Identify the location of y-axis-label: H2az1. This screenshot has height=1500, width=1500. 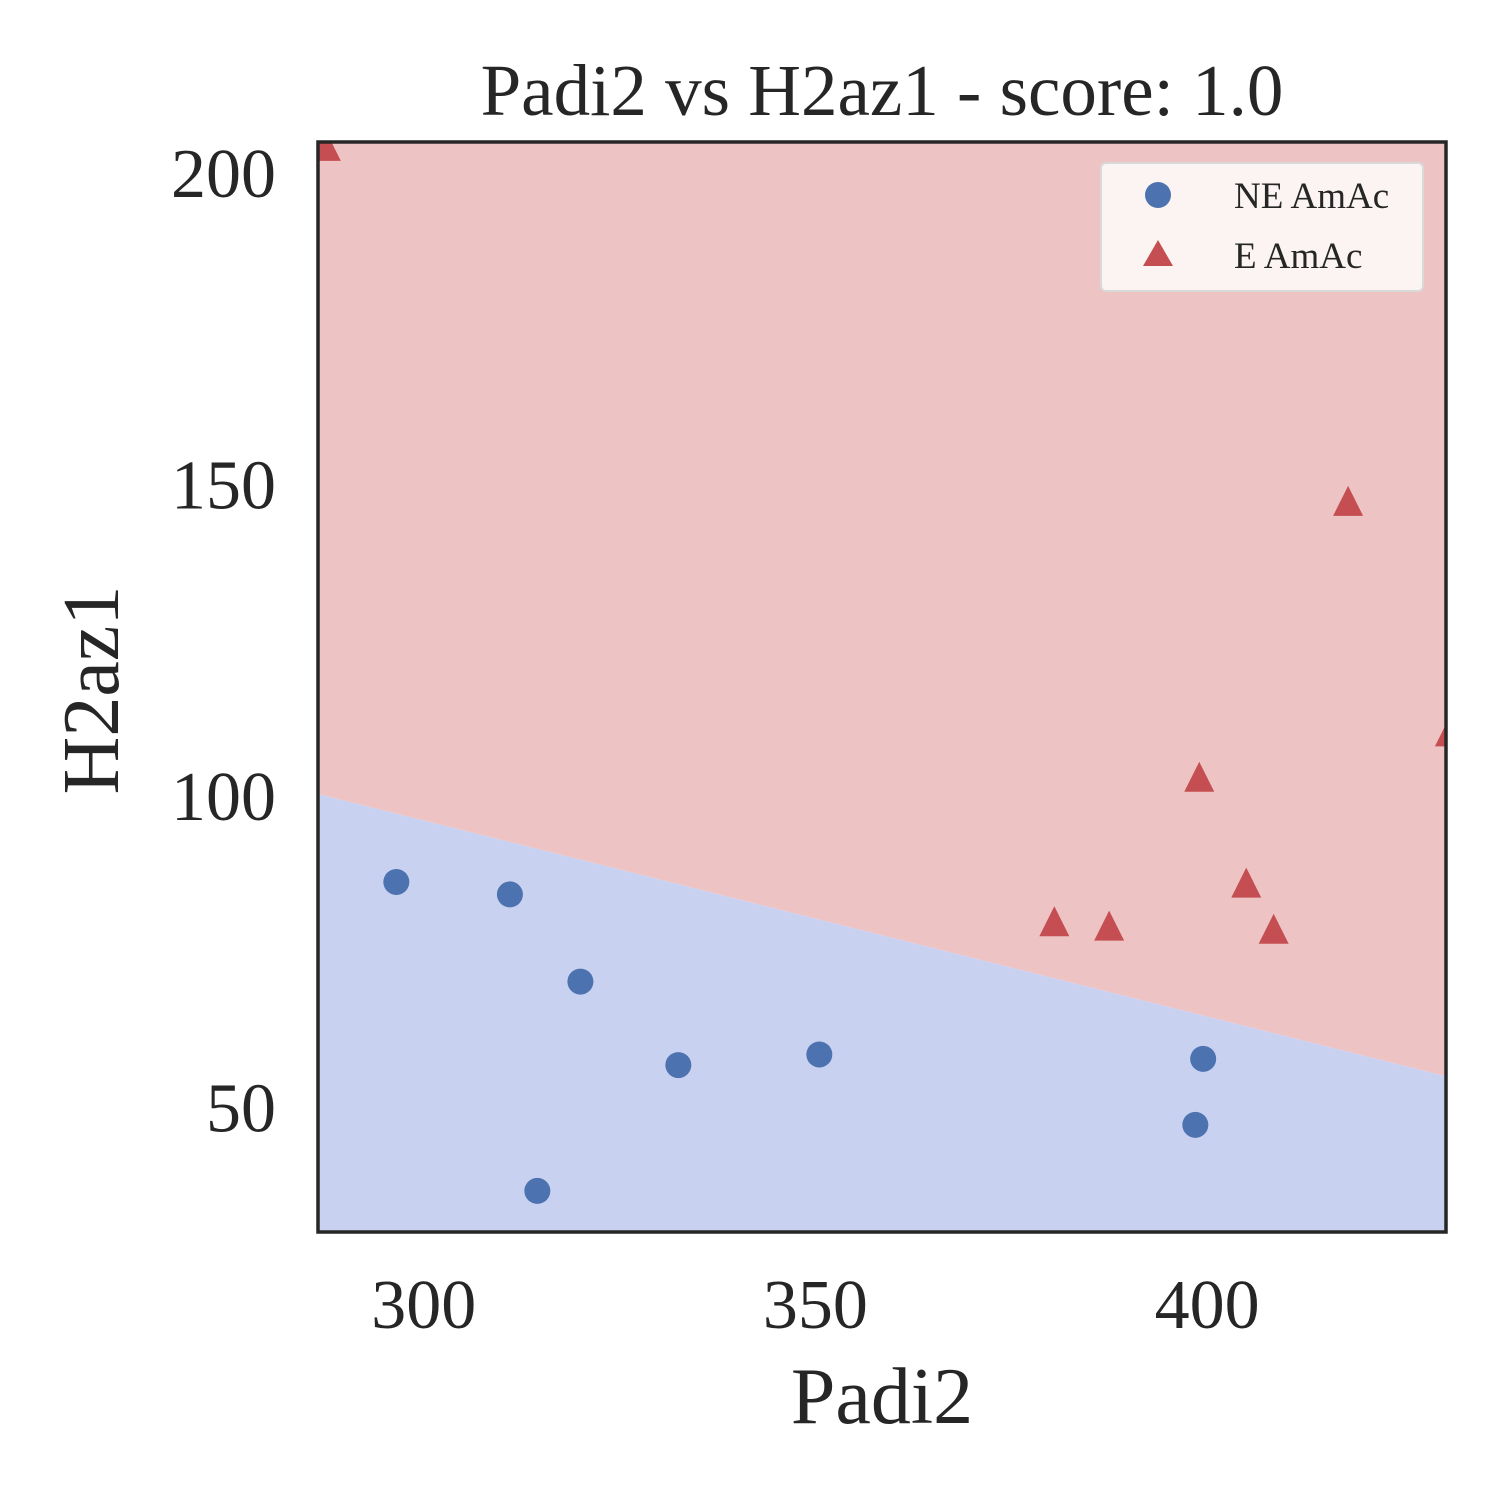
(92, 690).